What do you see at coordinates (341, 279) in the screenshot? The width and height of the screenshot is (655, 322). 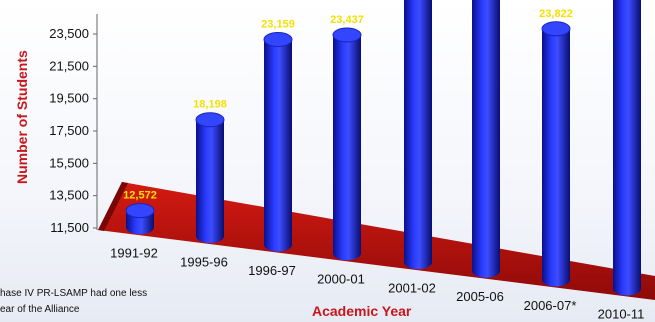 I see `x-tick-label: 2000-01` at bounding box center [341, 279].